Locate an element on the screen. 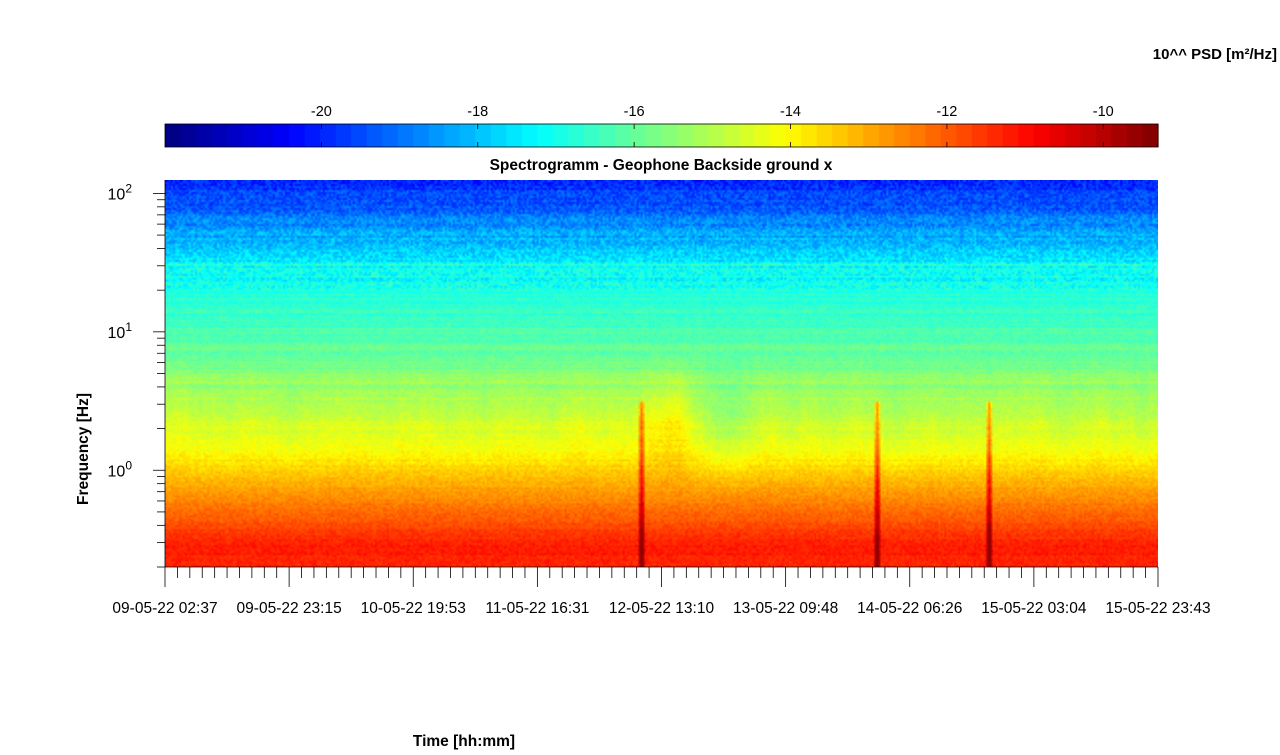  colorbar-label: 10^^ PSD [m²/Hz] is located at coordinates (1215, 54).